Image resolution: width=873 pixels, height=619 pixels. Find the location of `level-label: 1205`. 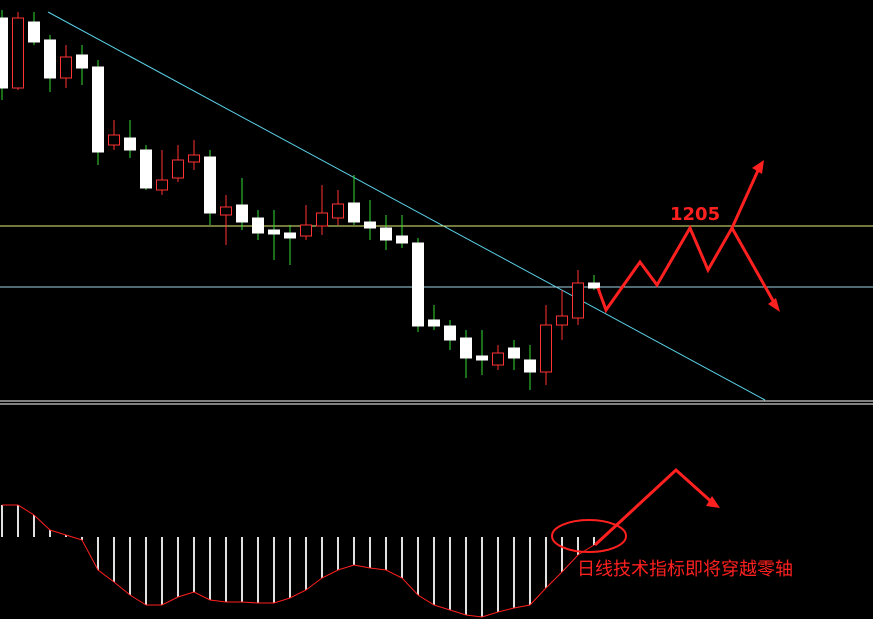

level-label: 1205 is located at coordinates (695, 214).